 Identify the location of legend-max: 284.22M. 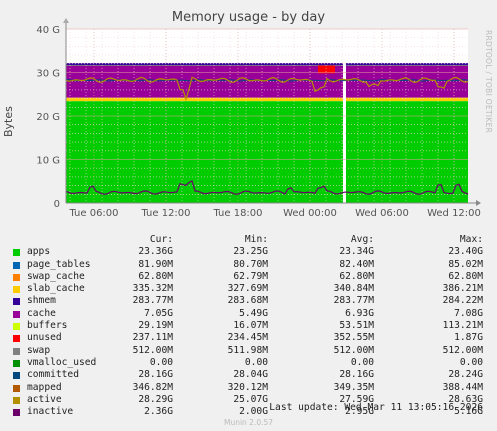
(462, 301).